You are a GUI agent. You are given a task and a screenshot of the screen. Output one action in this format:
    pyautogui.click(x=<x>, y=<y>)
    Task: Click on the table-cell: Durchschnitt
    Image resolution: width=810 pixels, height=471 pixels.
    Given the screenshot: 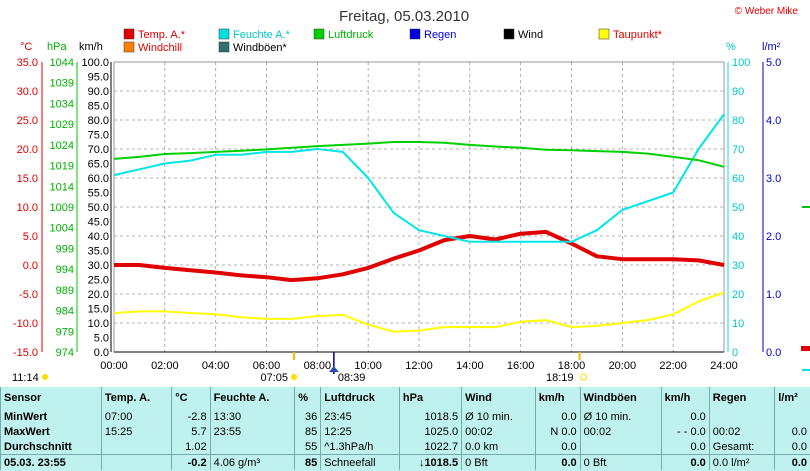 What is the action you would take?
    pyautogui.click(x=51, y=447)
    